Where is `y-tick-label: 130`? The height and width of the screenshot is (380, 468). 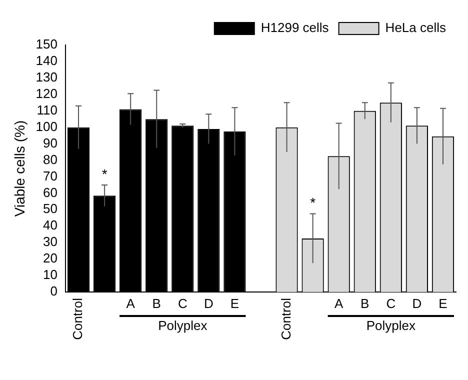 y-tick-label: 130 is located at coordinates (47, 77).